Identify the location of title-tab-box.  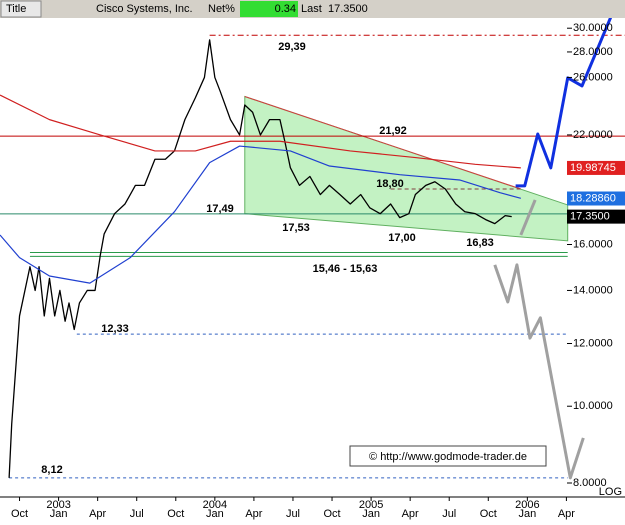
(21, 9).